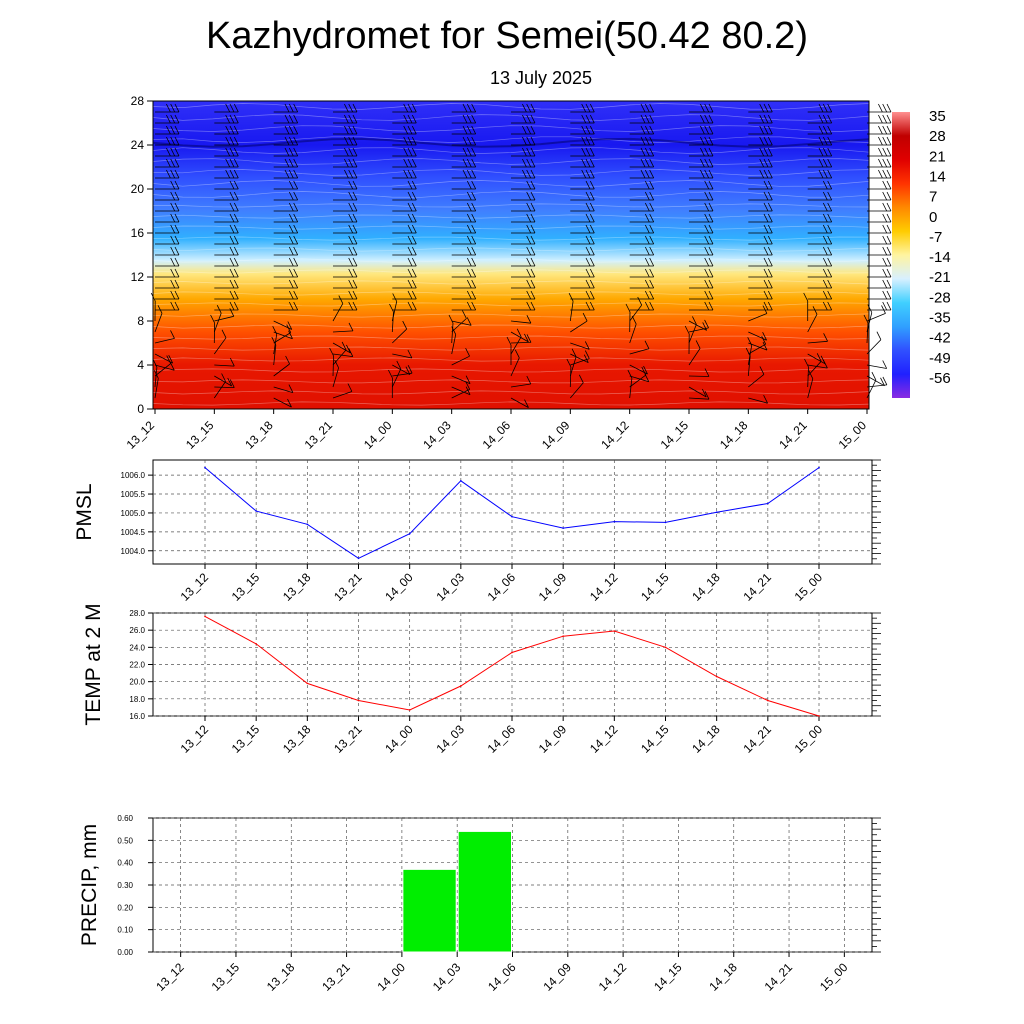  What do you see at coordinates (834, 977) in the screenshot?
I see `x-tick-label: 15_00` at bounding box center [834, 977].